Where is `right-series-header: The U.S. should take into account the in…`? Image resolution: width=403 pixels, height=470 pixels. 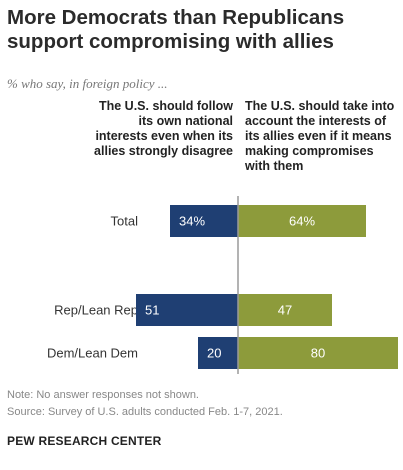
right-series-header: The U.S. should take into account the in… is located at coordinates (320, 136).